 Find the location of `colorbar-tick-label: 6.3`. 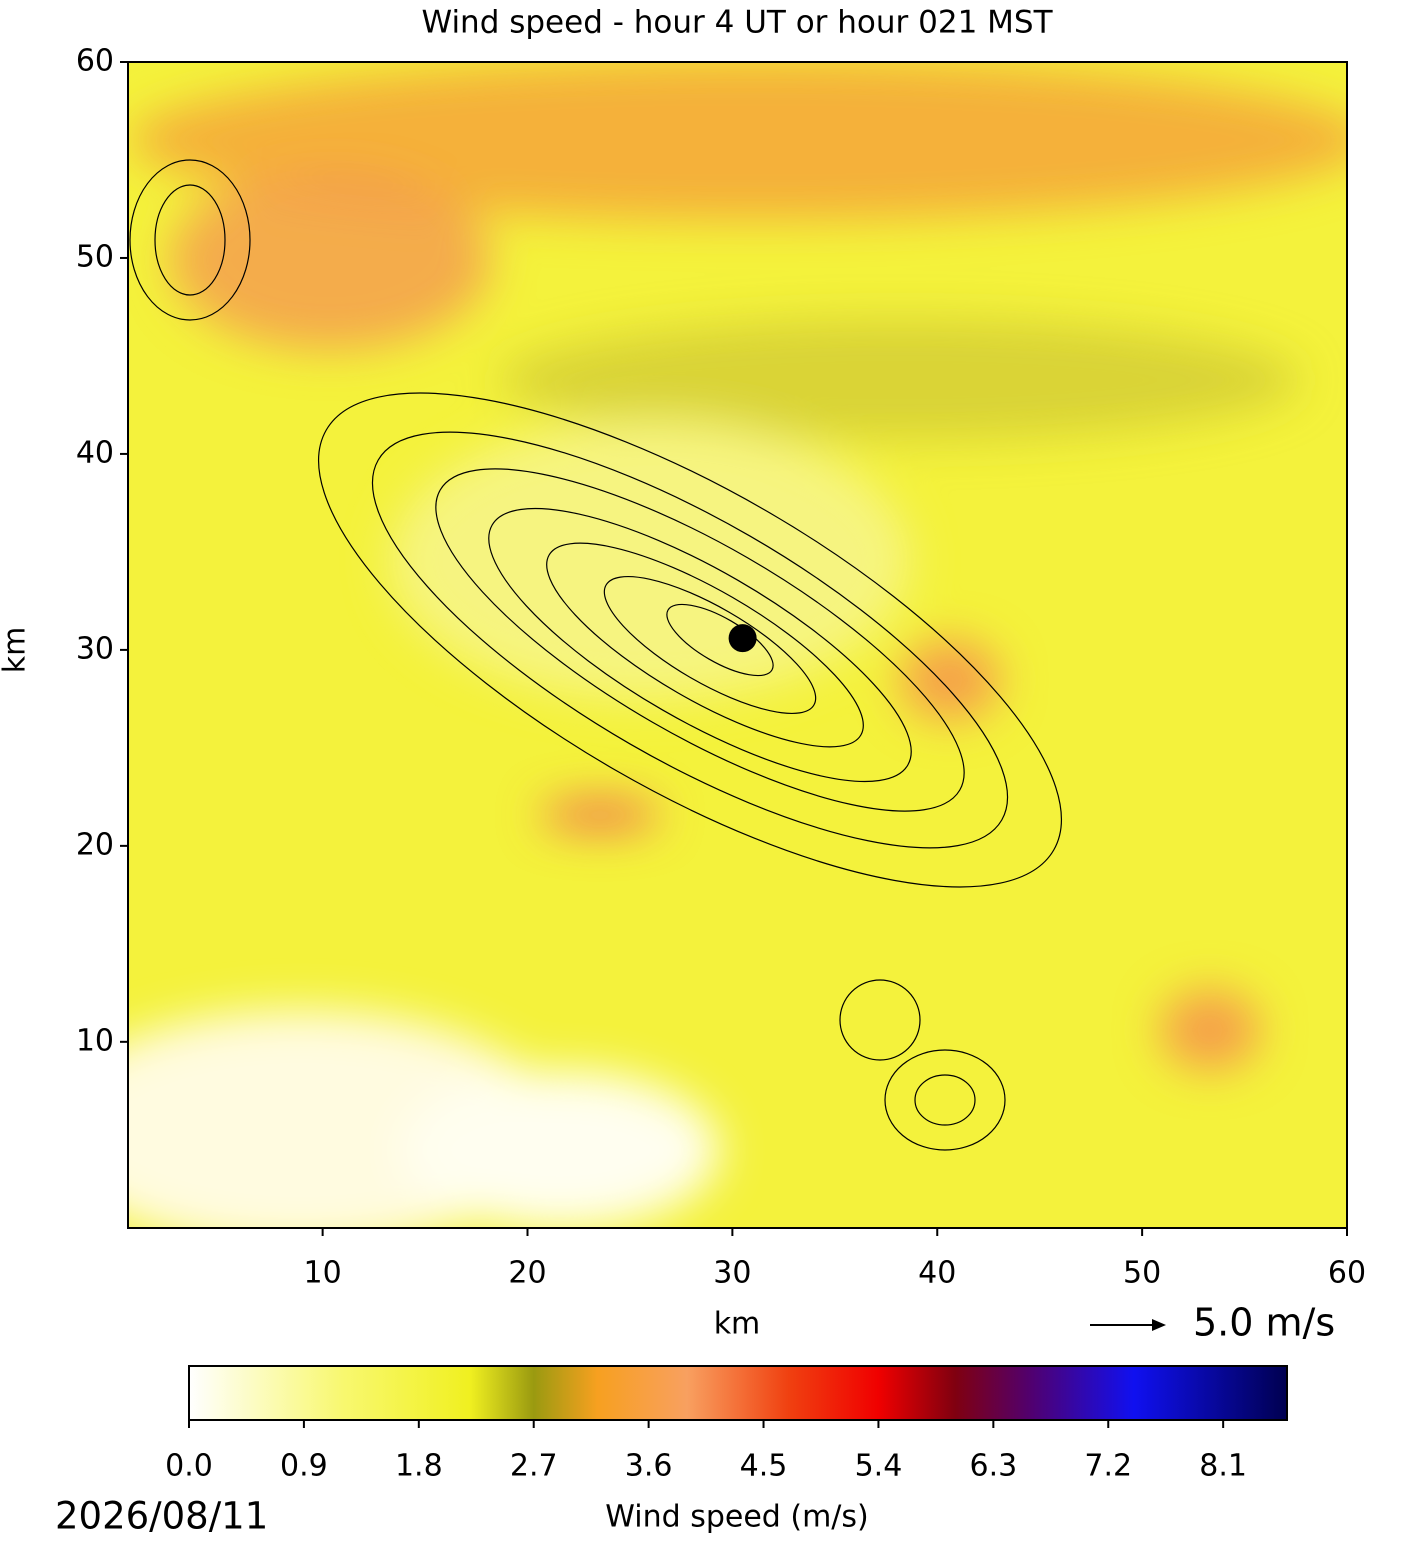

colorbar-tick-label: 6.3 is located at coordinates (993, 1466).